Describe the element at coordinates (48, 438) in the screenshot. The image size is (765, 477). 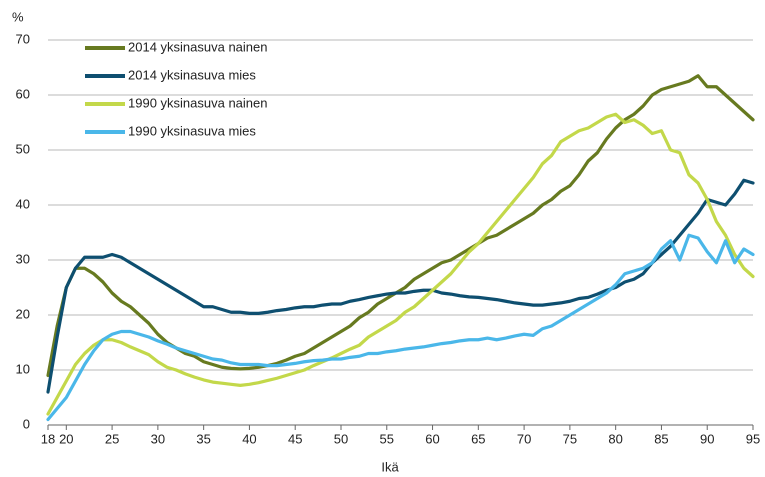
I see `x-tick-label: 18` at that location.